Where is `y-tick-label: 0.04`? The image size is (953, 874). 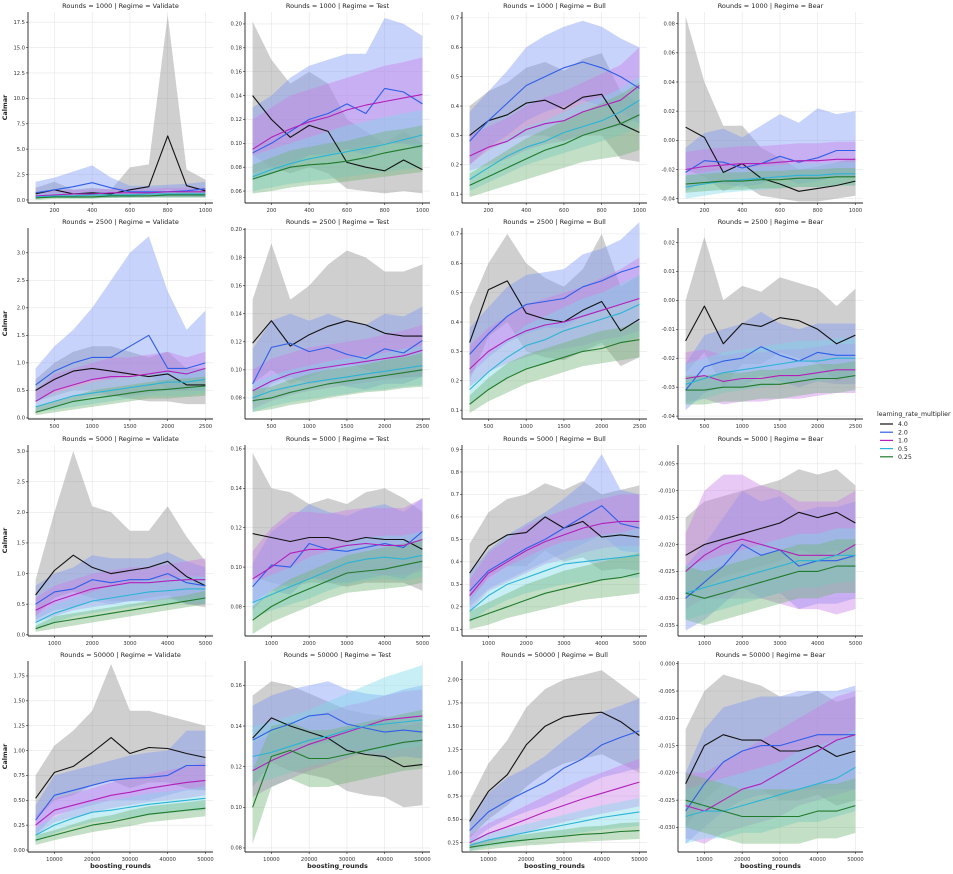
y-tick-label: 0.04 is located at coordinates (669, 83).